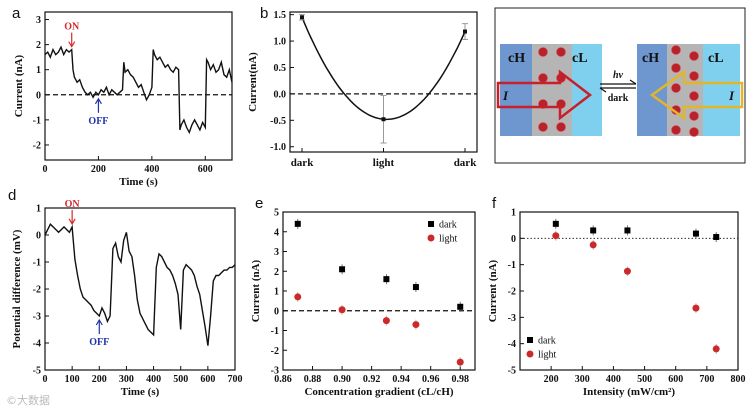  I want to click on chart-a-series-line, so click(138, 90).